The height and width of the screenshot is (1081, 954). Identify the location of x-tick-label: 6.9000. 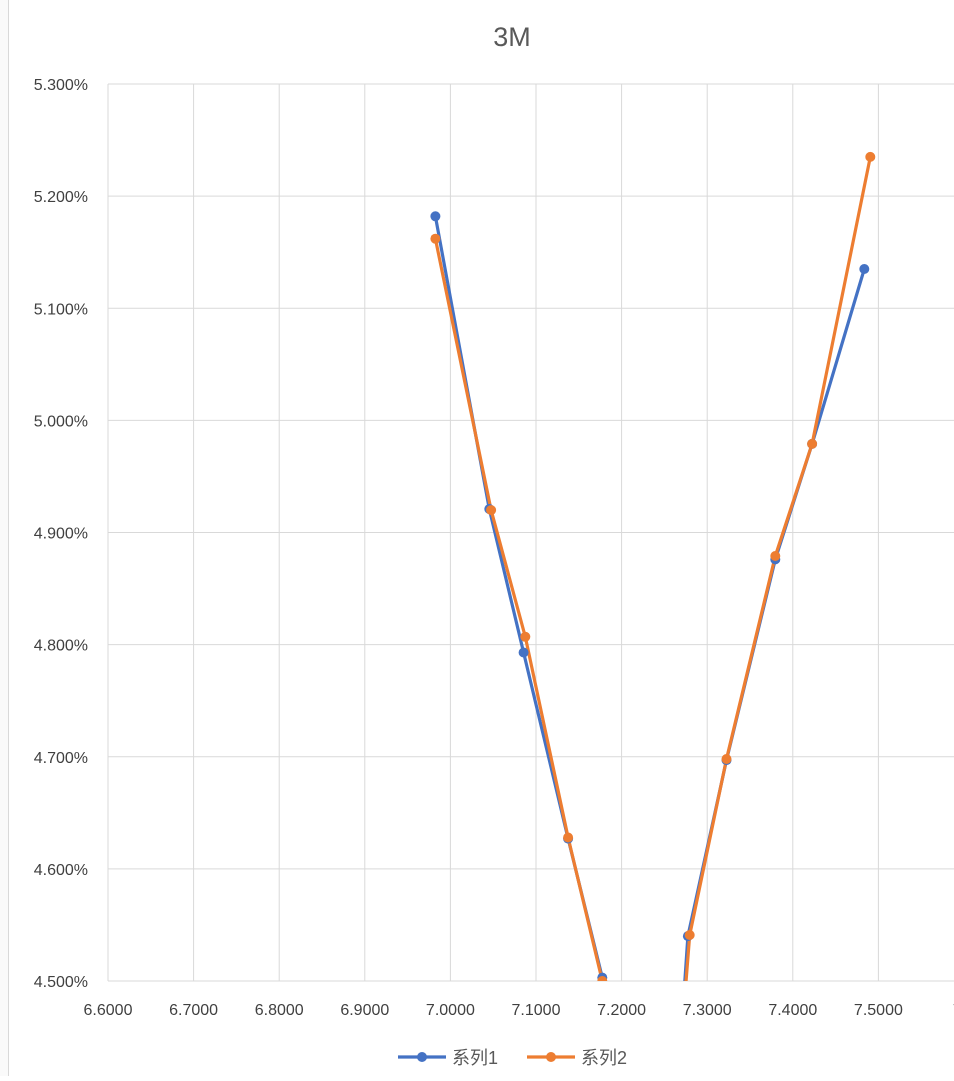
(364, 1010).